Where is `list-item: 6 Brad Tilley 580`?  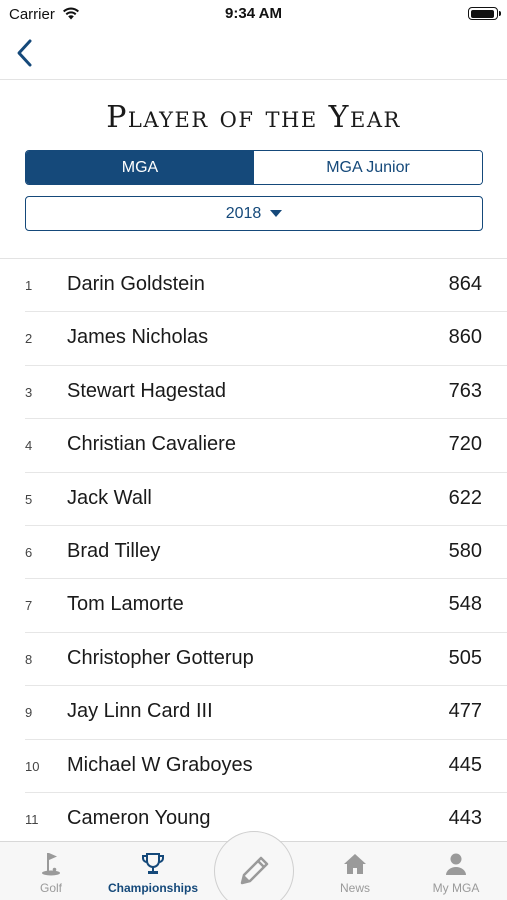
list-item: 6 Brad Tilley 580 is located at coordinates (266, 553).